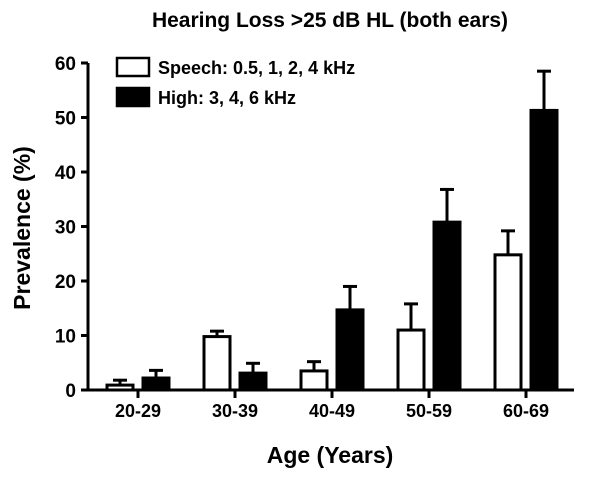 This screenshot has width=600, height=480. Describe the element at coordinates (526, 411) in the screenshot. I see `x-tick-label: 60-69` at that location.